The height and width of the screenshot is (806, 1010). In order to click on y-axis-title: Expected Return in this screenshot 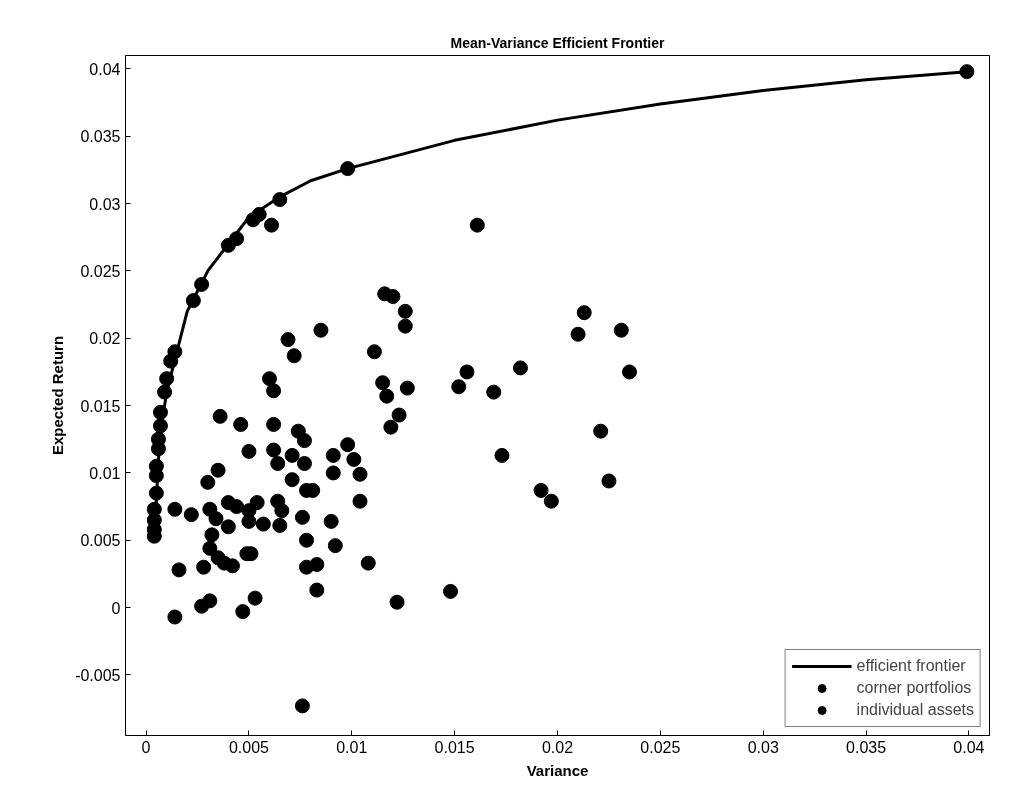, I will do `click(58, 395)`.